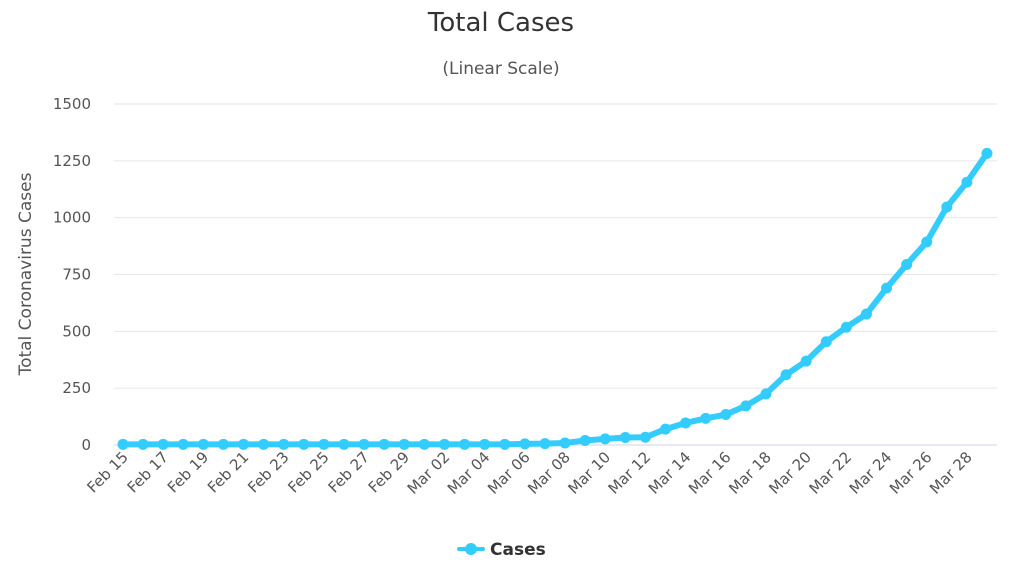 The image size is (1013, 569). I want to click on x-tick-label: Feb 15, so click(107, 472).